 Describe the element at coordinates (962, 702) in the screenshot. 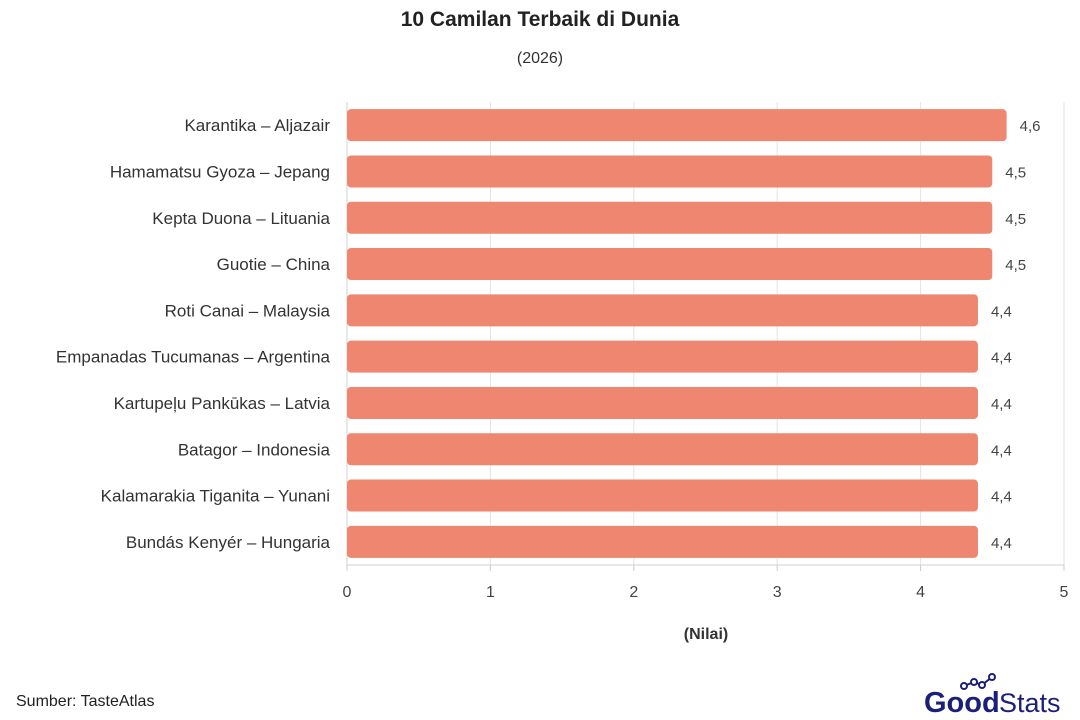

I see `logo-text-good: Good` at that location.